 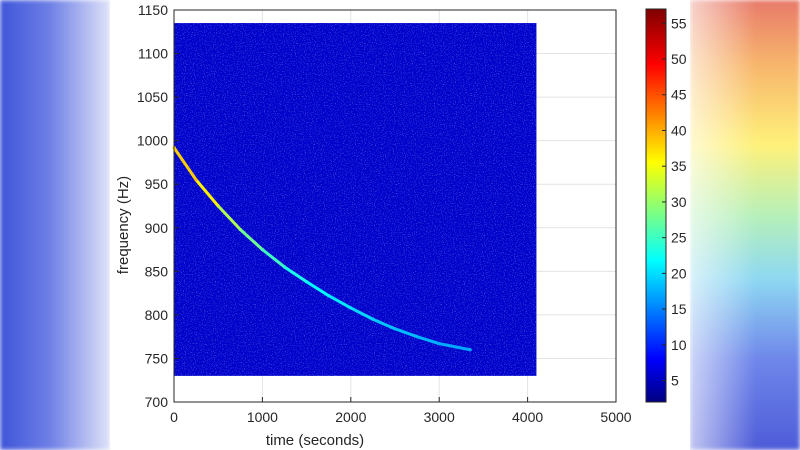 I want to click on blurred-left-panel, so click(x=55, y=225).